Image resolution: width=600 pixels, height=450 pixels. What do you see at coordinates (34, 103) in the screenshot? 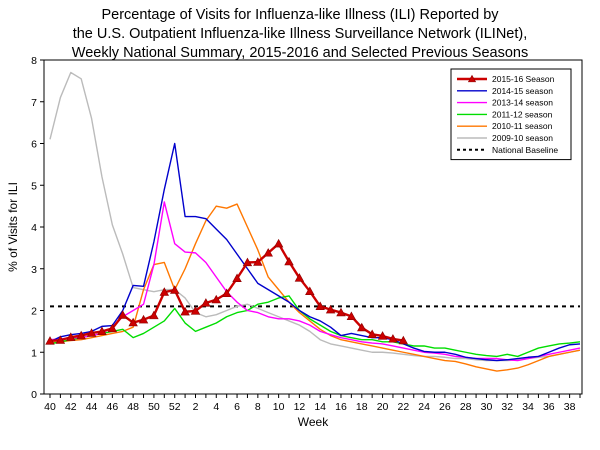
I see `y-tick-label: 7` at bounding box center [34, 103].